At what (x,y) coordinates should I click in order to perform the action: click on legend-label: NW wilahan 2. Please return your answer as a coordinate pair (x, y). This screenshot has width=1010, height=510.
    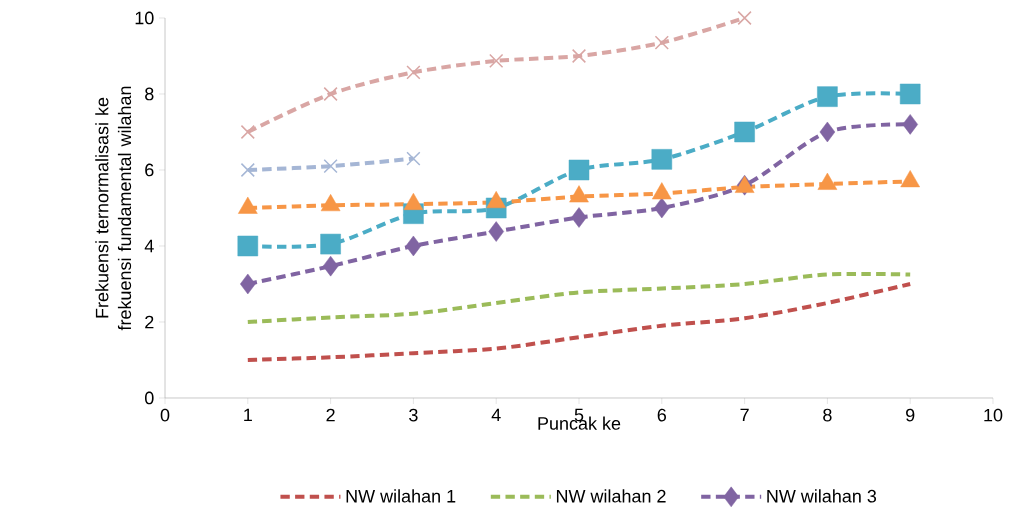
    Looking at the image, I should click on (611, 496).